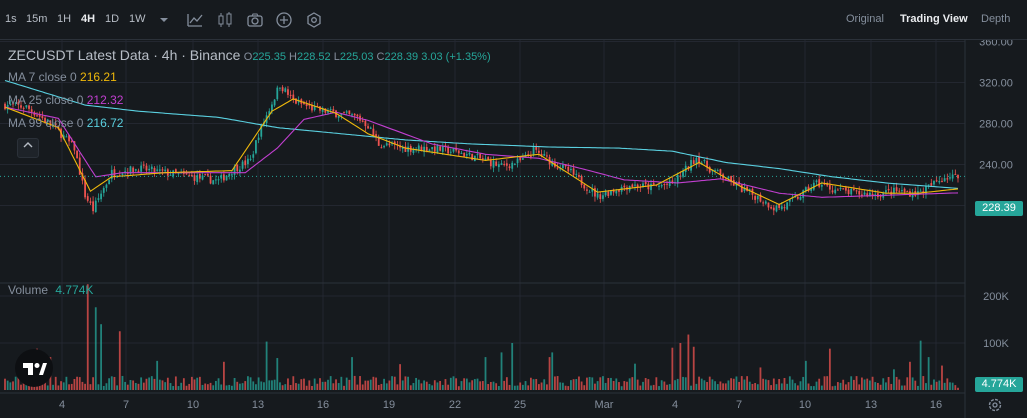  Describe the element at coordinates (65, 100) in the screenshot. I see `legend-ma25: MA 25 close 0 212.32` at that location.